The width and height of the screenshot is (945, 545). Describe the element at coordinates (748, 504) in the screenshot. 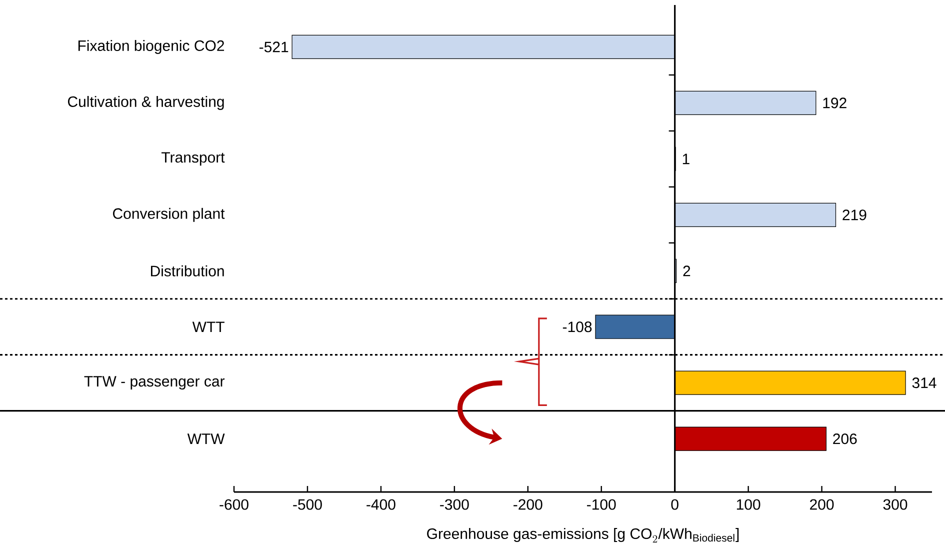

I see `x-tick-label: 100` at that location.